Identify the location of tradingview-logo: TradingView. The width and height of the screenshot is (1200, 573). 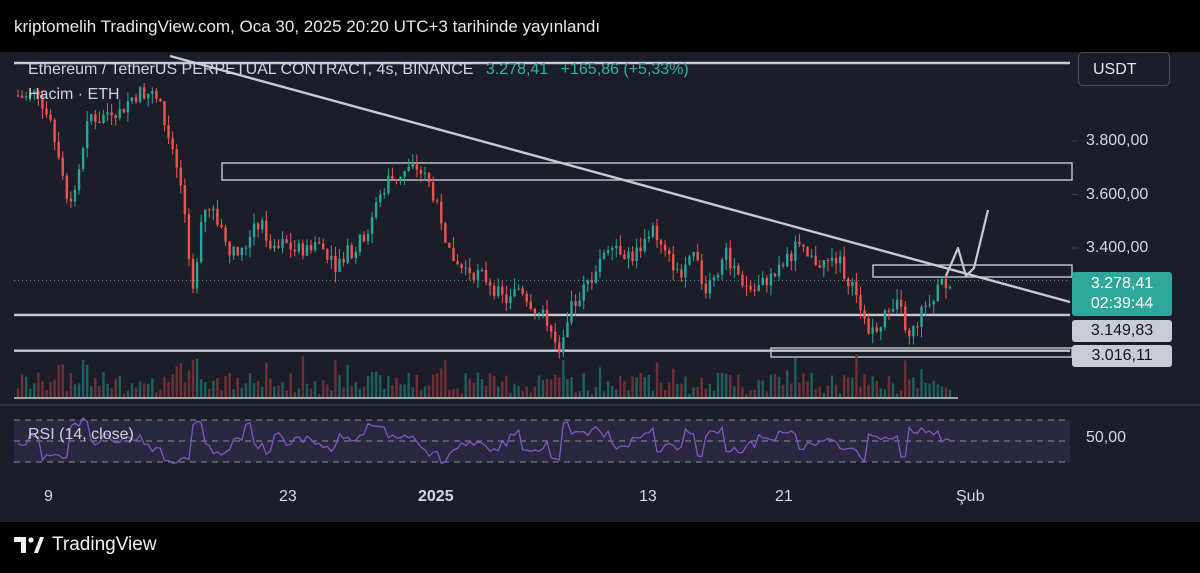
(85, 545).